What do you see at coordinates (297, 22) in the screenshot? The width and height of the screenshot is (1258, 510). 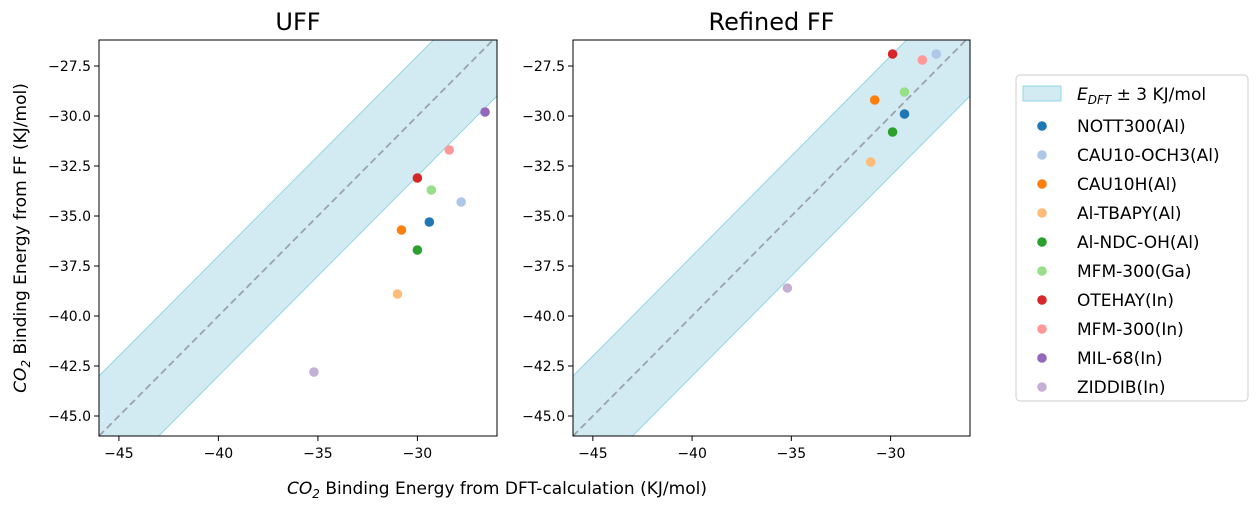 I see `panel-title: UFF` at bounding box center [297, 22].